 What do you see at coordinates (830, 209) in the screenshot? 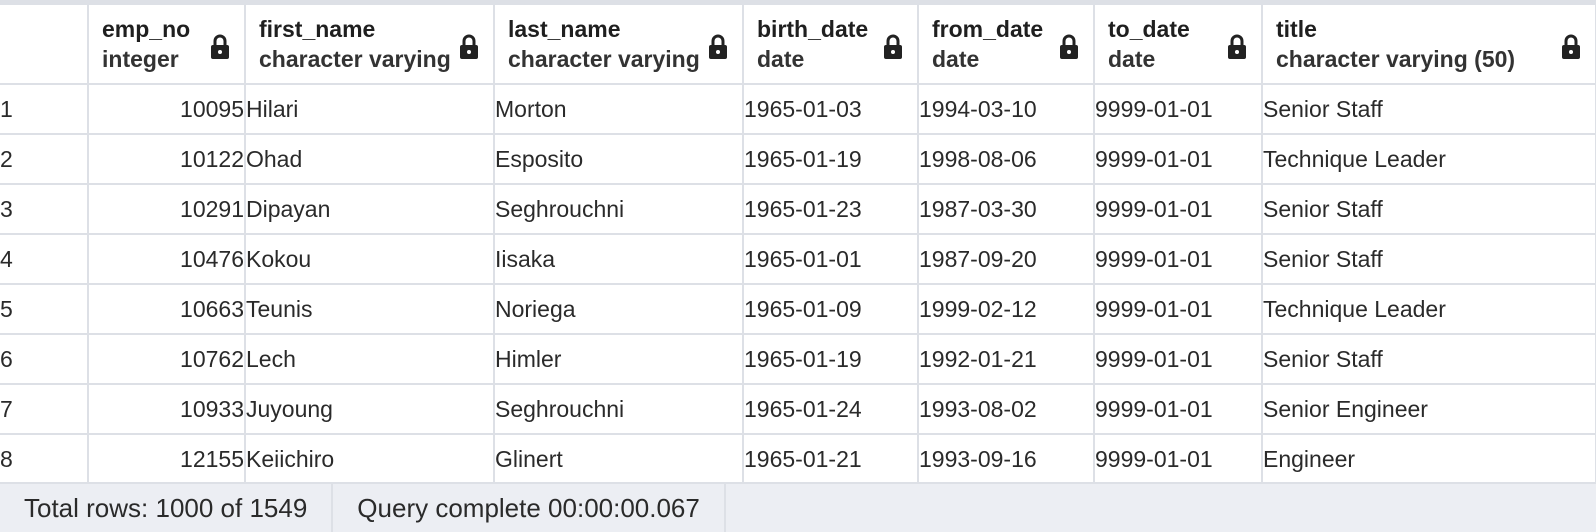
I see `cell-birth_date: 1965-01-23` at bounding box center [830, 209].